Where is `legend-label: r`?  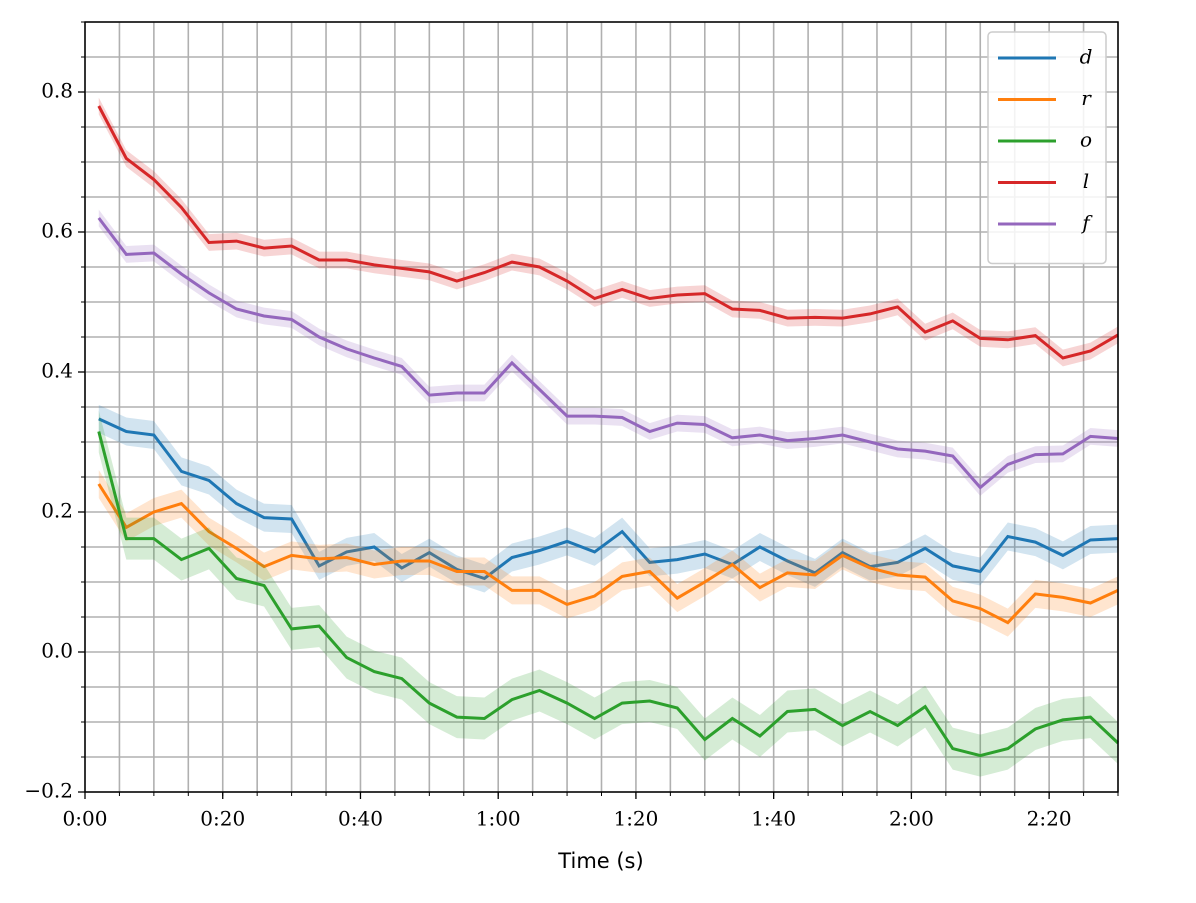
legend-label: r is located at coordinates (1086, 98).